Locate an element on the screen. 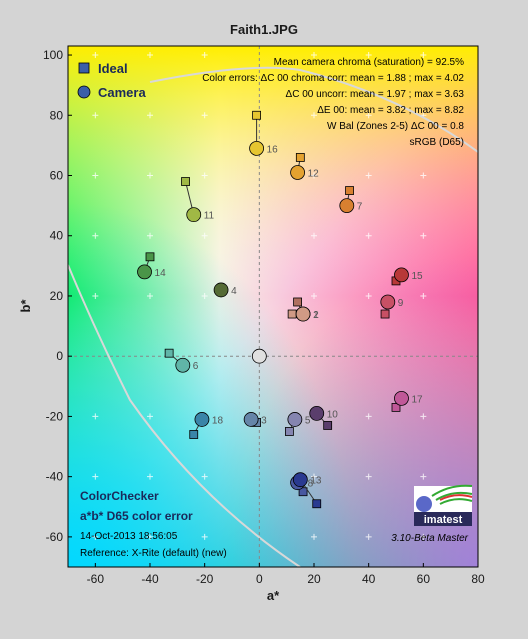 The image size is (528, 639). caption-chart-name: ColorChecker is located at coordinates (119, 496).